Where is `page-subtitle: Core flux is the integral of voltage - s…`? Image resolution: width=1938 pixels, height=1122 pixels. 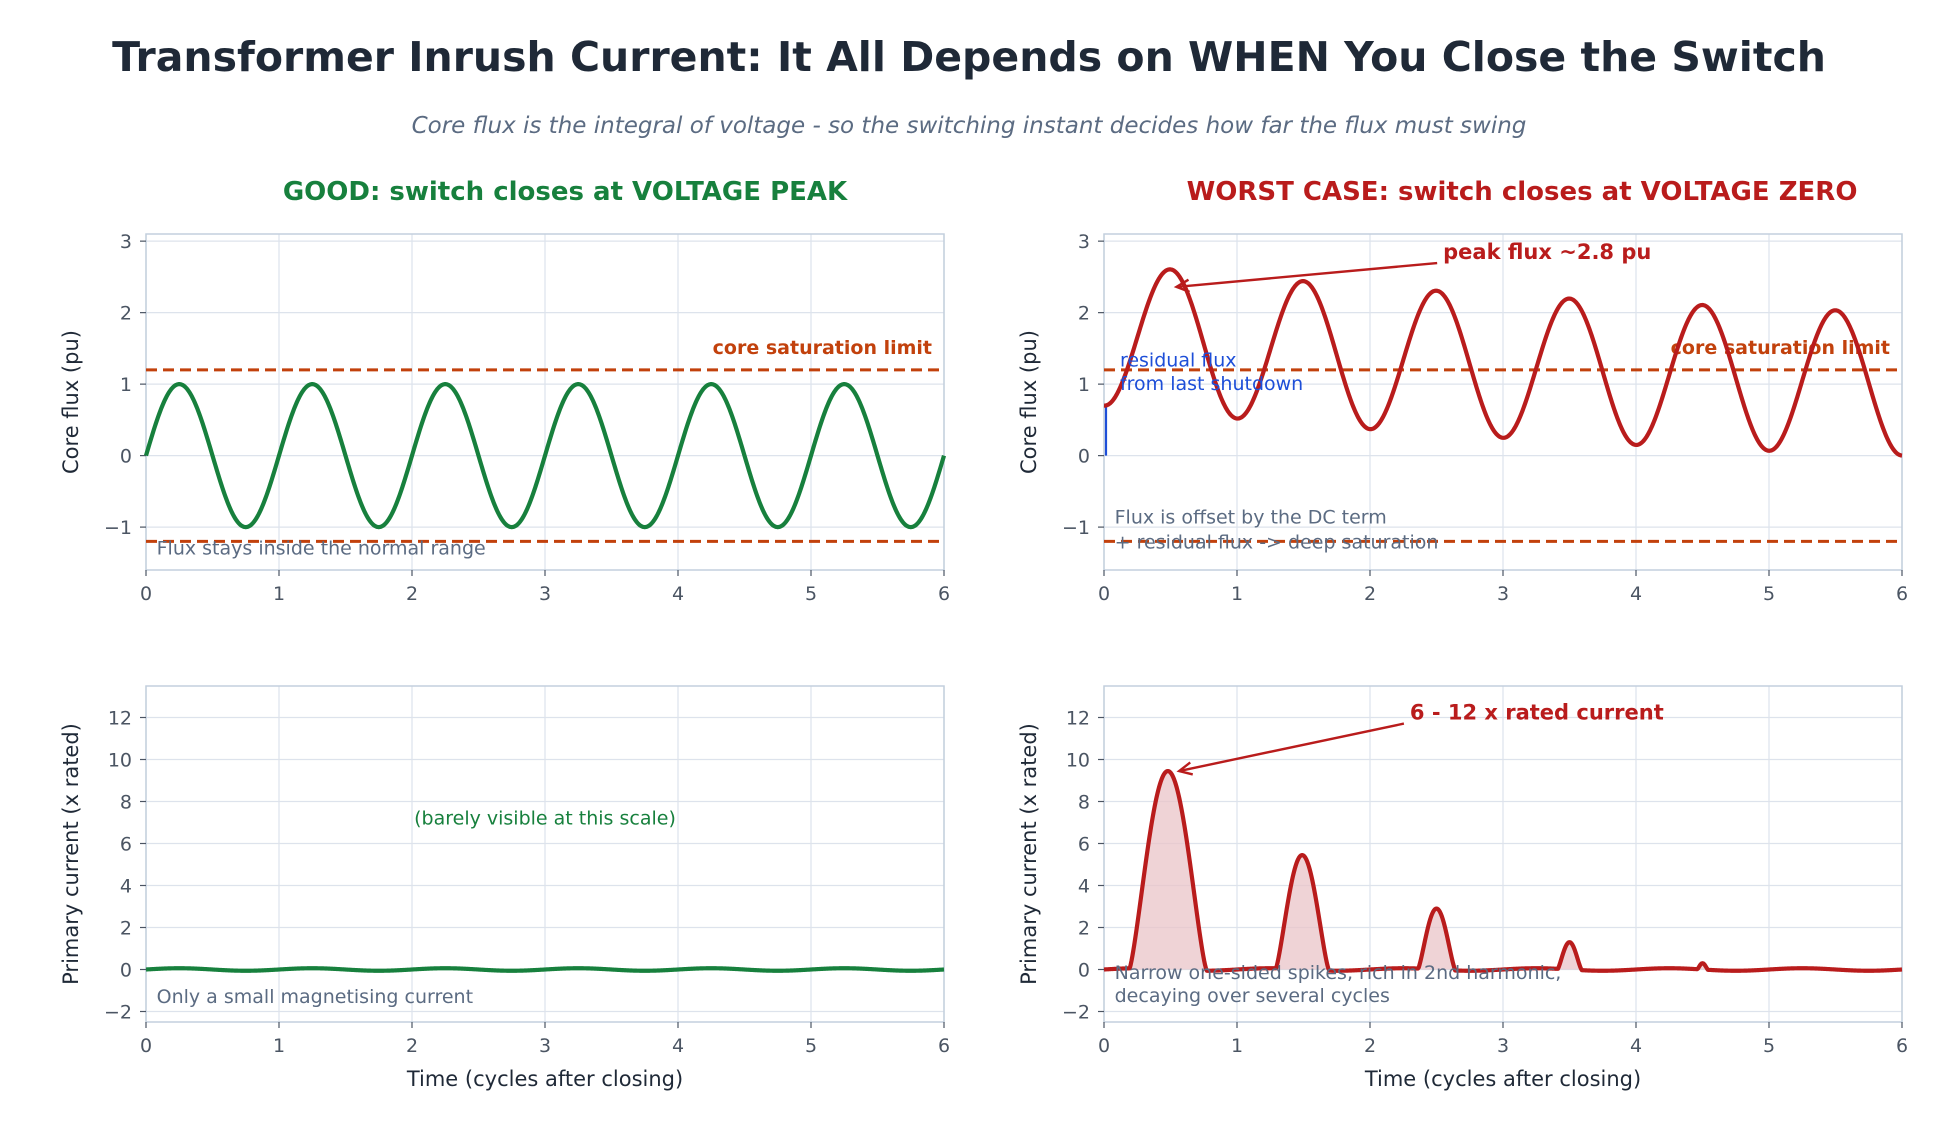
page-subtitle: Core flux is the integral of voltage - s… is located at coordinates (969, 126).